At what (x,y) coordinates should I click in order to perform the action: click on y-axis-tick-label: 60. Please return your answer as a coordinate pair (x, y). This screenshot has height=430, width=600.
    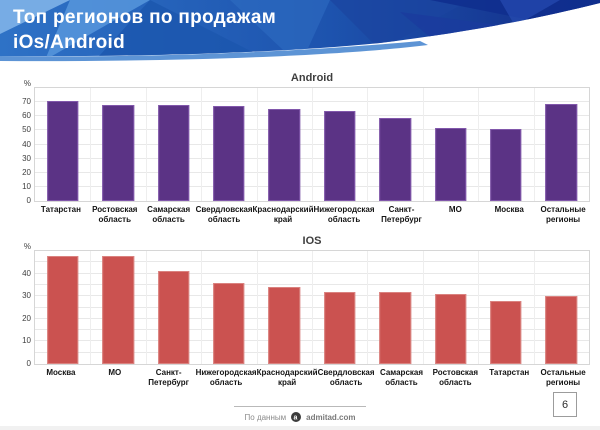
    Looking at the image, I should click on (26, 116).